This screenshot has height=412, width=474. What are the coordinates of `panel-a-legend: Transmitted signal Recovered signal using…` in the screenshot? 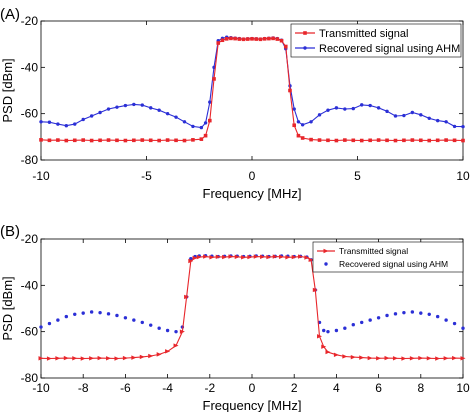 It's located at (376, 40).